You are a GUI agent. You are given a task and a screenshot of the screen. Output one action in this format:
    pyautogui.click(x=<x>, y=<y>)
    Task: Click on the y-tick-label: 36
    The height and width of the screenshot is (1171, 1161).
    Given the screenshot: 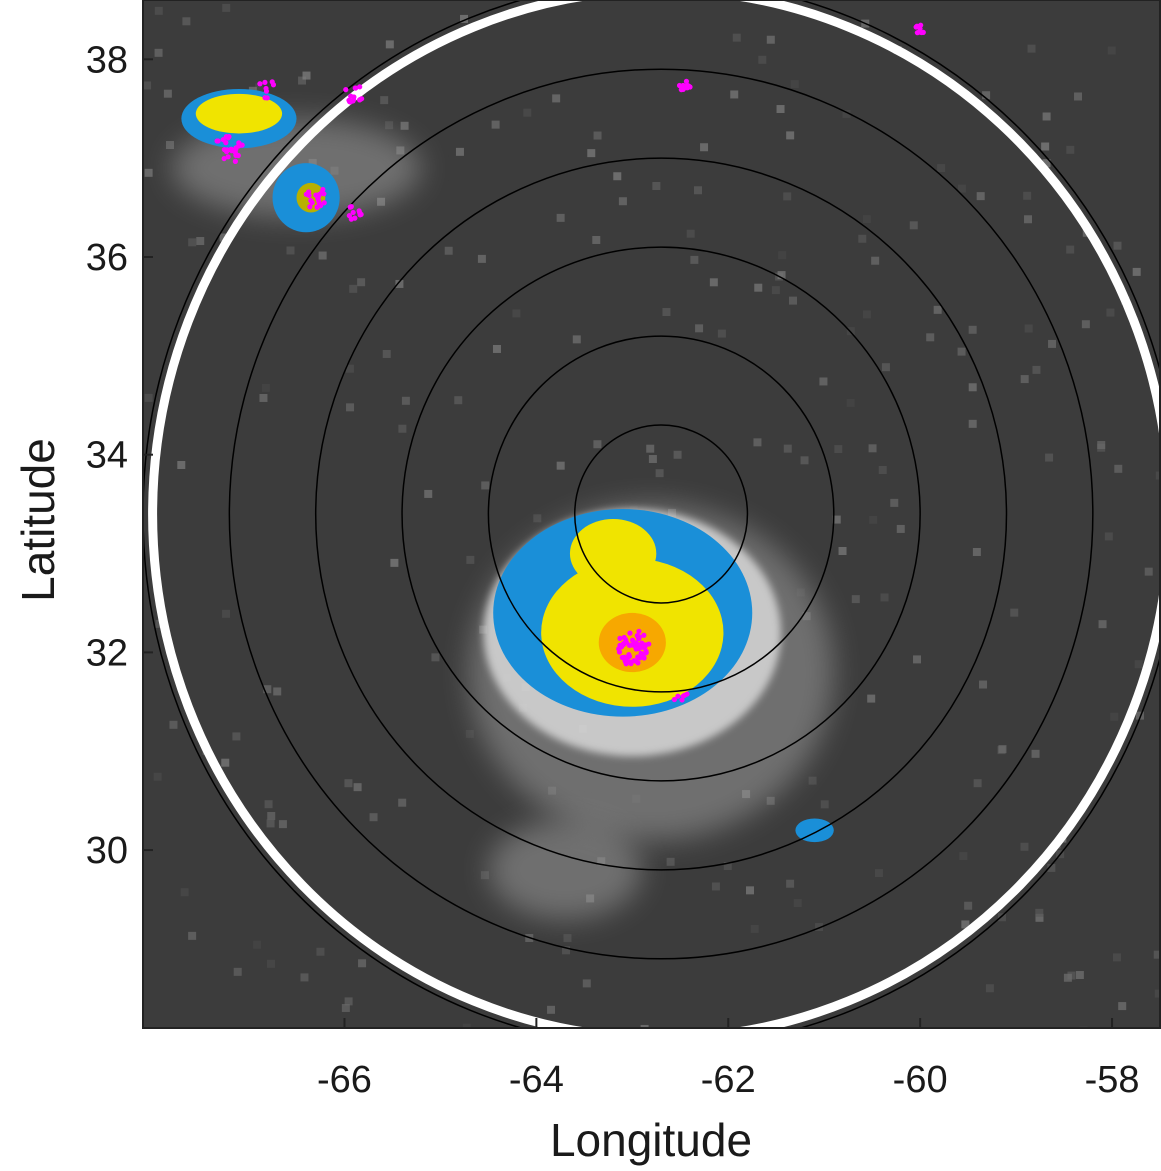 What is the action you would take?
    pyautogui.click(x=107, y=258)
    